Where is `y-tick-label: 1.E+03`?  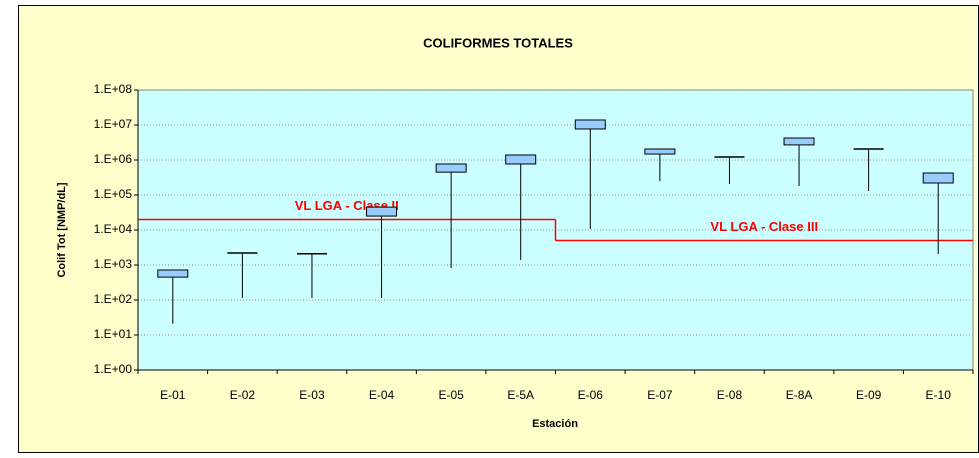
y-tick-label: 1.E+03 is located at coordinates (113, 264).